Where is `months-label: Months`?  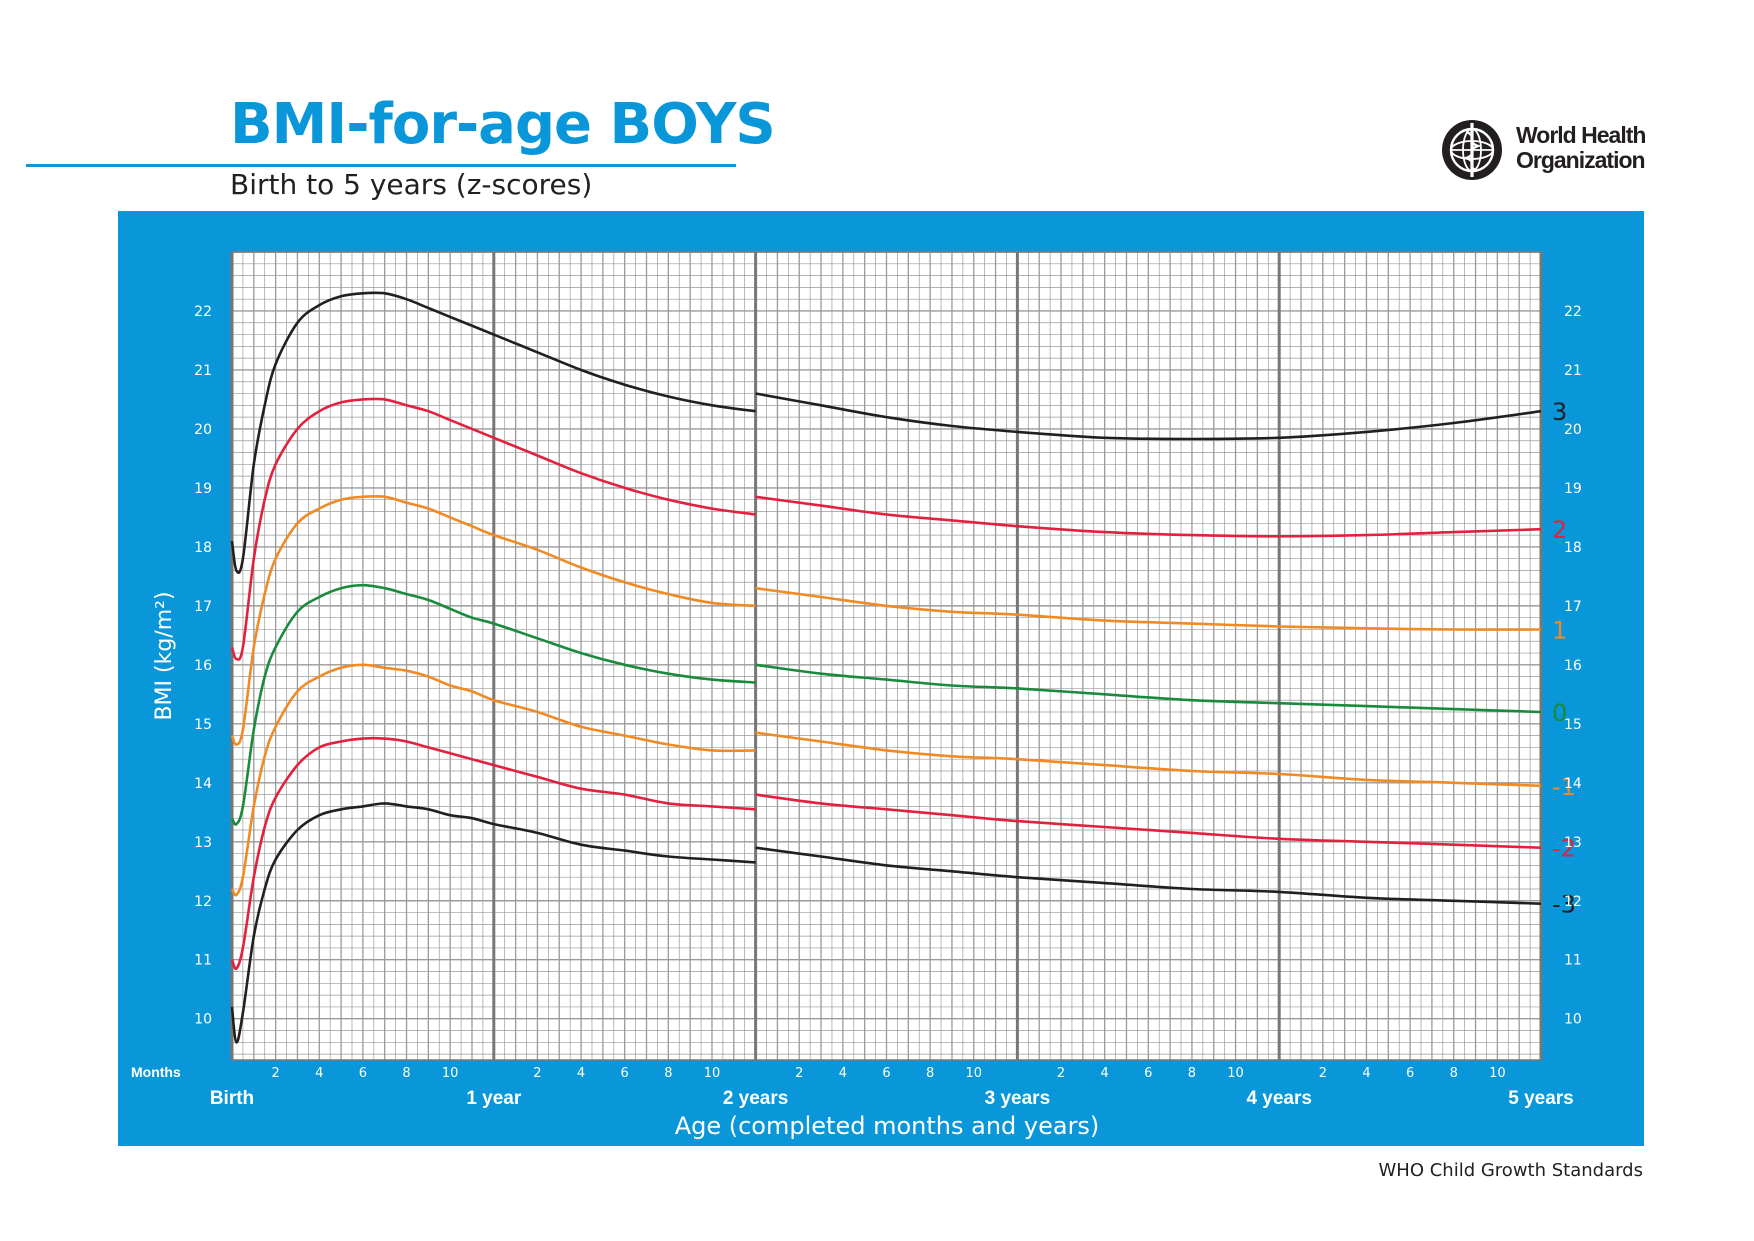 months-label: Months is located at coordinates (156, 1072).